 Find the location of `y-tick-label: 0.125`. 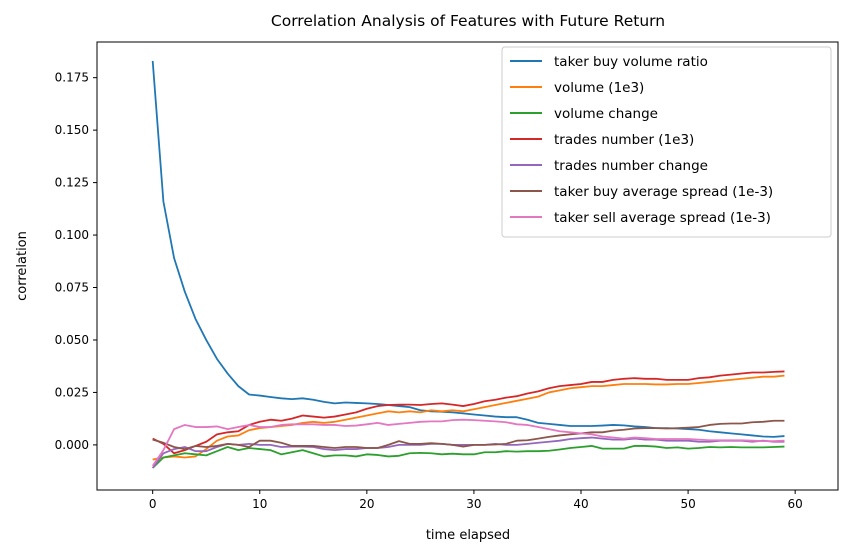

y-tick-label: 0.125 is located at coordinates (72, 183).